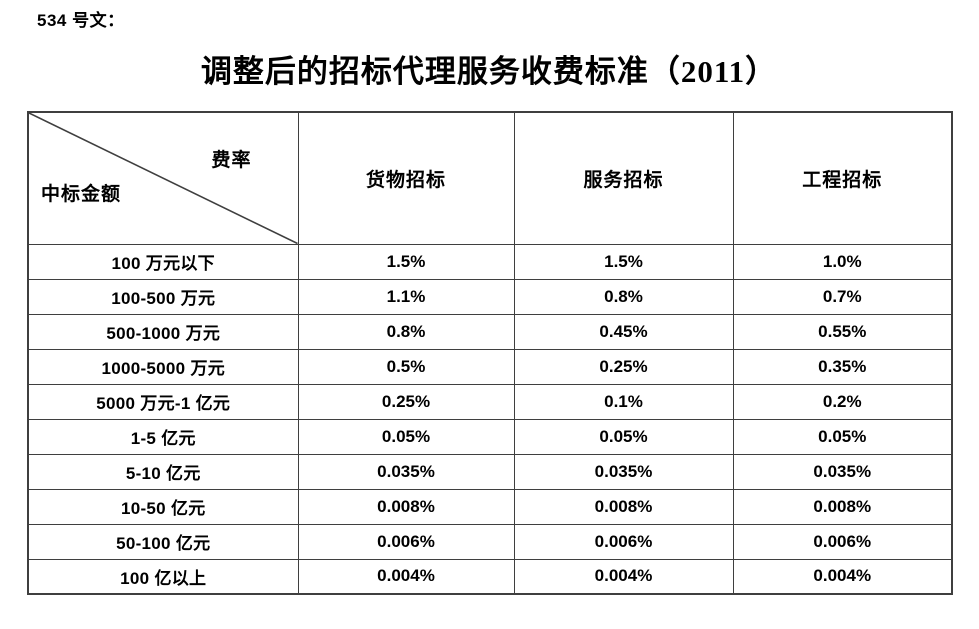 The height and width of the screenshot is (629, 979). What do you see at coordinates (842, 576) in the screenshot?
I see `rate-cell-engineering: 0.004%` at bounding box center [842, 576].